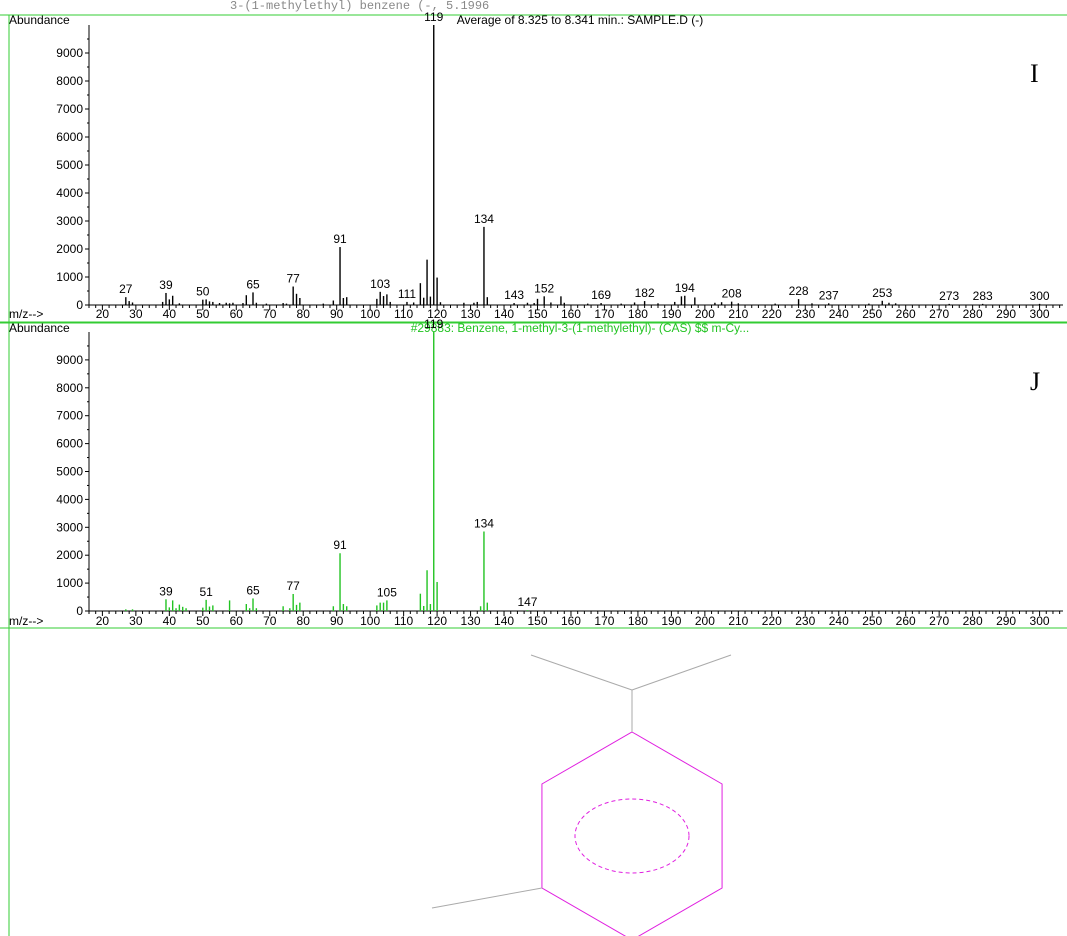  What do you see at coordinates (206, 592) in the screenshot?
I see `peak-label: 51` at bounding box center [206, 592].